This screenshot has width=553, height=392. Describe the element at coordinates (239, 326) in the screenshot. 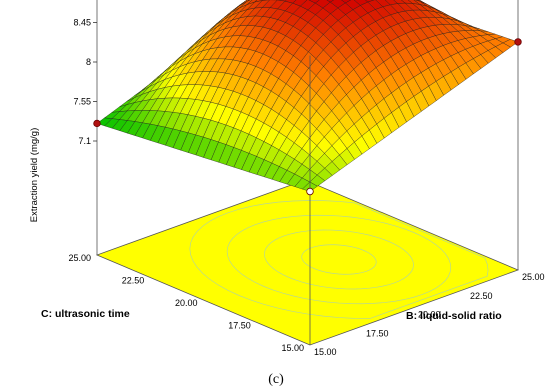

I see `c-tick-label: 17.50` at that location.